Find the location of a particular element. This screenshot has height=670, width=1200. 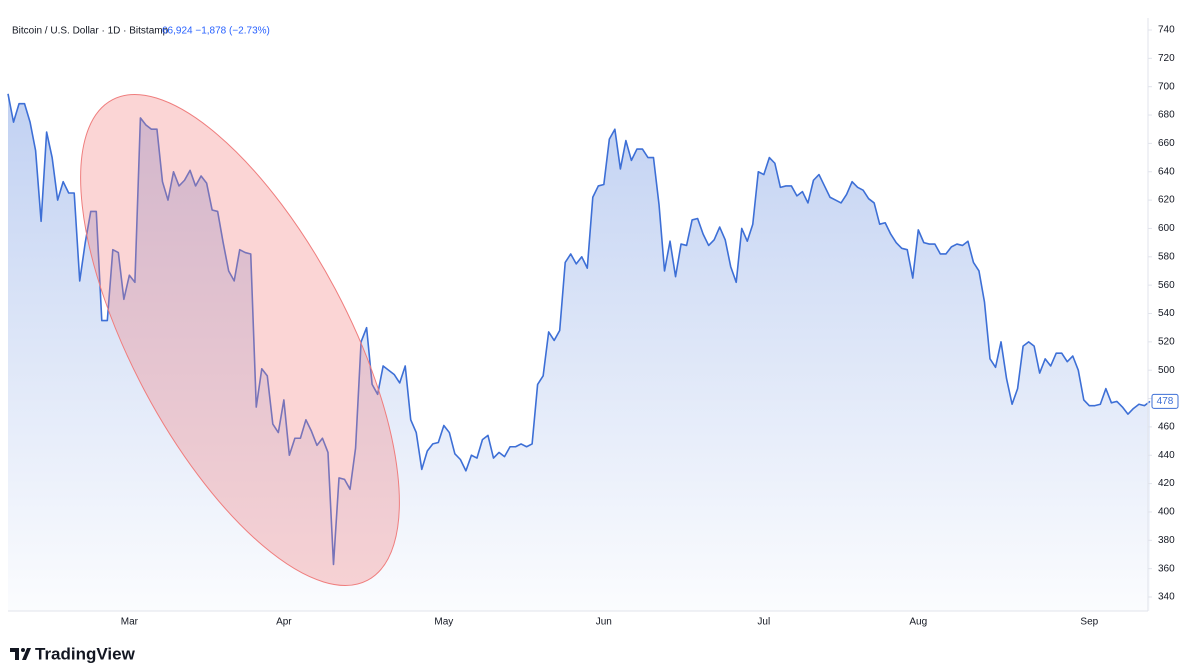

x-tick-label: Apr is located at coordinates (284, 622).